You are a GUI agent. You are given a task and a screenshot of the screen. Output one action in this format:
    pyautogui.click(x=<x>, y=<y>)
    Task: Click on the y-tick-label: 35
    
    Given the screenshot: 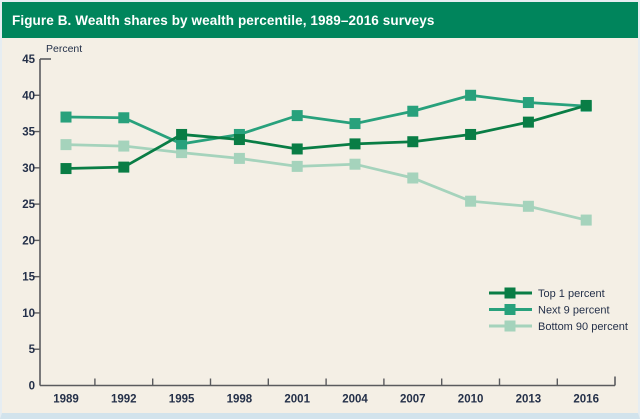 What is the action you would take?
    pyautogui.click(x=28, y=133)
    